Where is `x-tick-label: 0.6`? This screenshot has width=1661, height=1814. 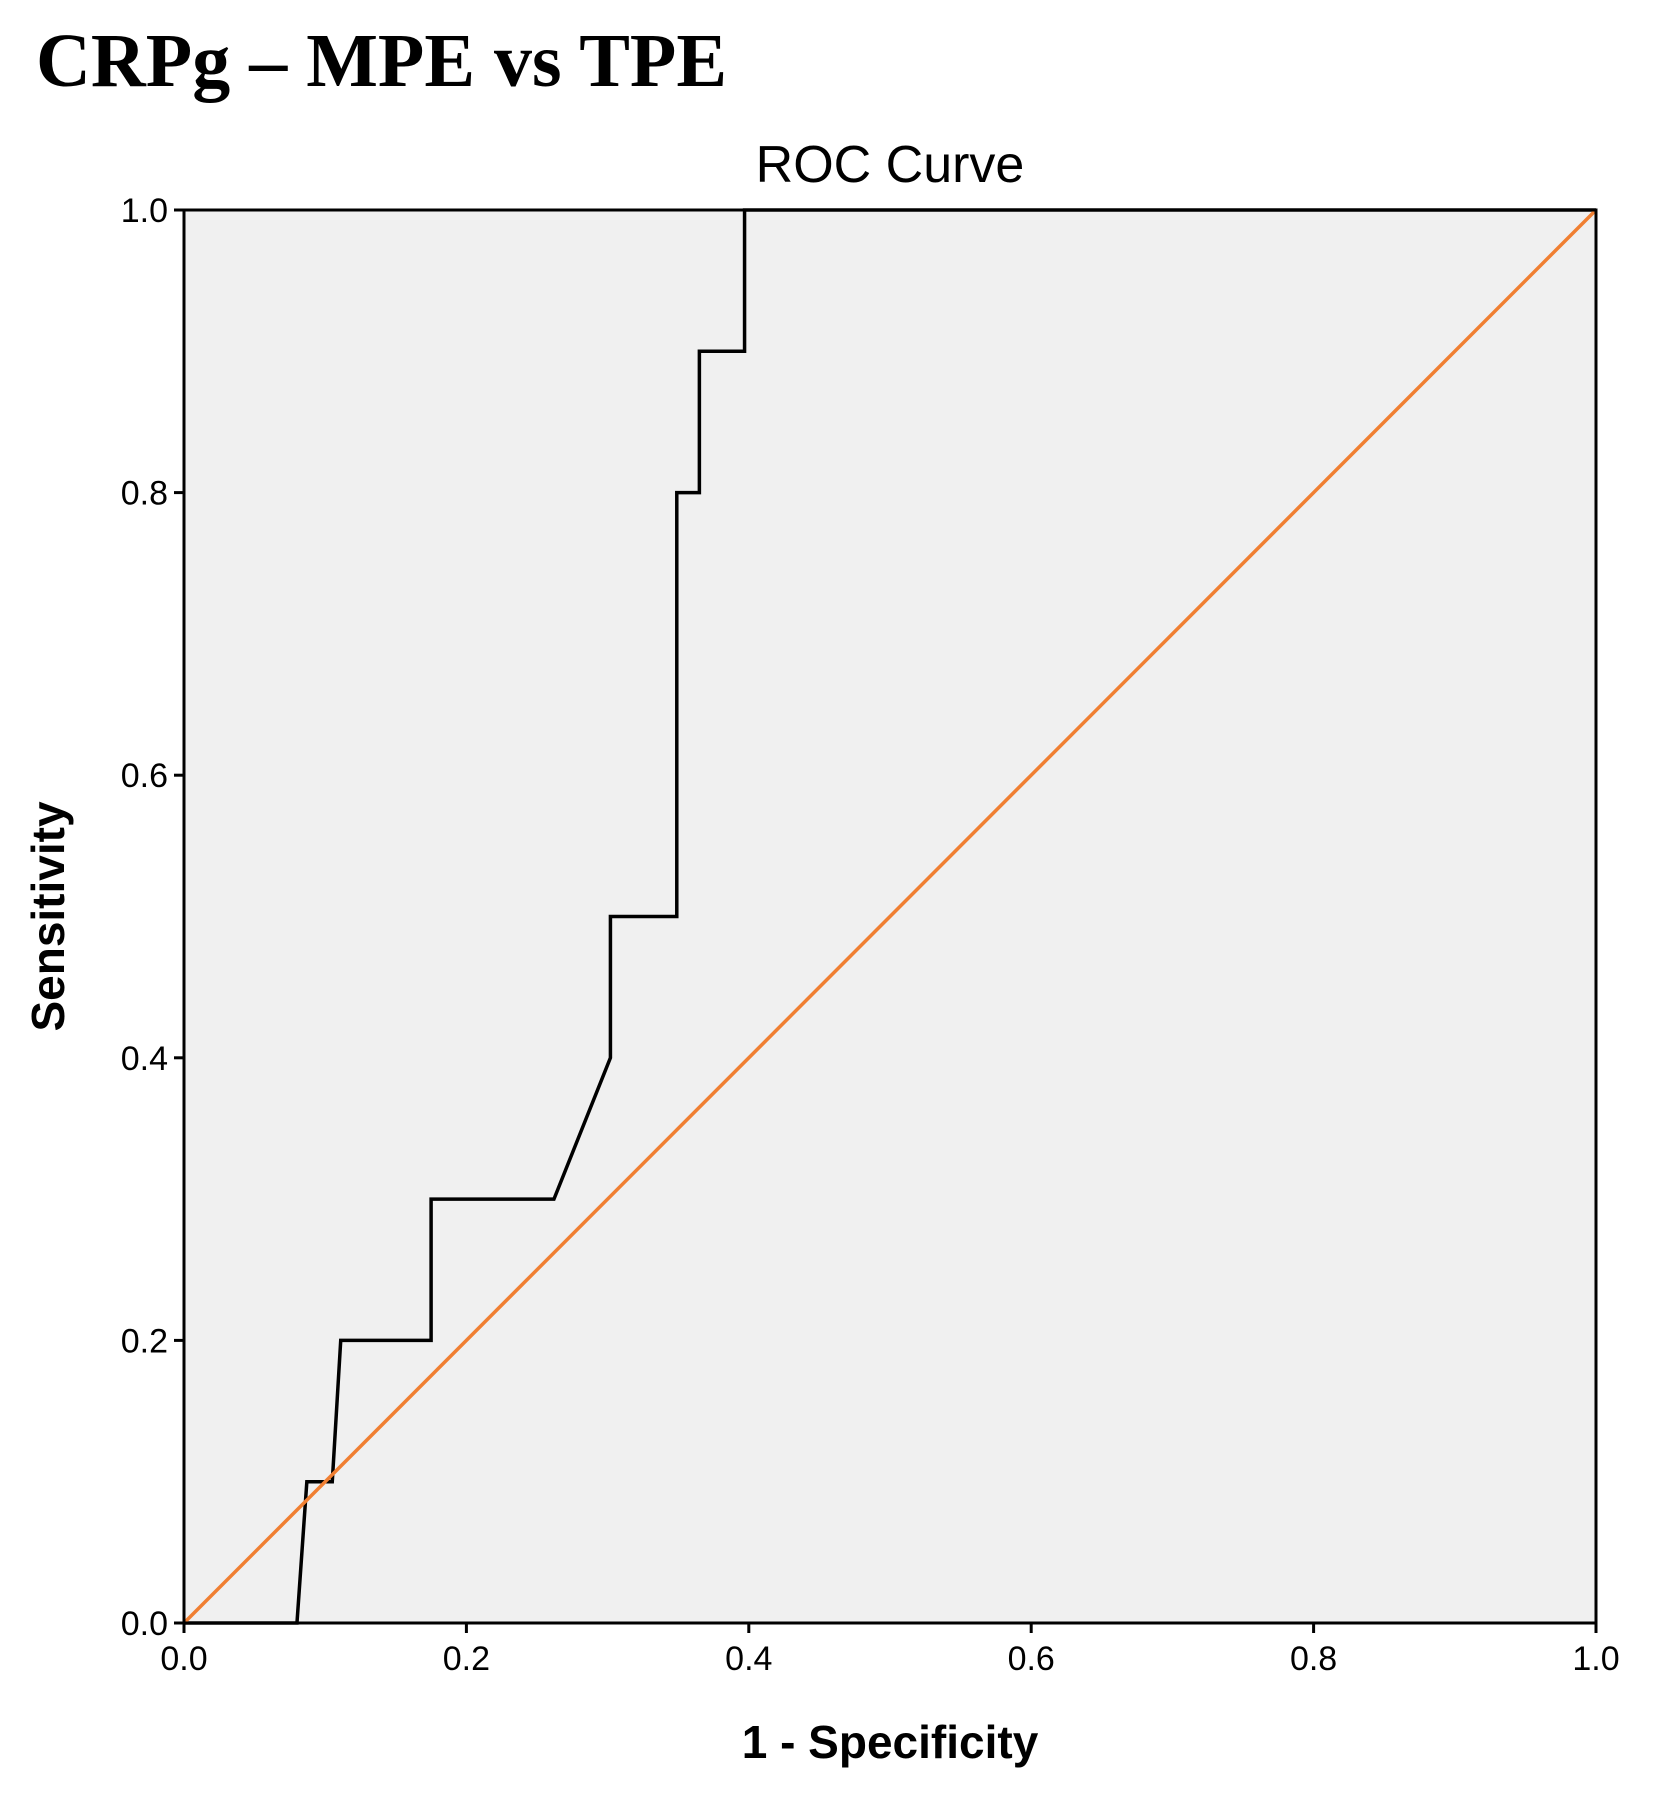
x-tick-label: 0.6 is located at coordinates (1031, 1659).